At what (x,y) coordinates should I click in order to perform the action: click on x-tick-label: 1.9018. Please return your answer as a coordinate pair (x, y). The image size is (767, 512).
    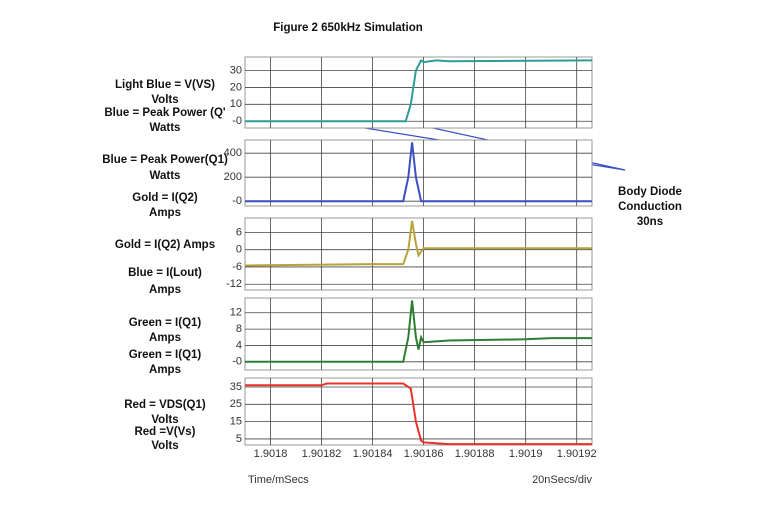
    Looking at the image, I should click on (271, 454).